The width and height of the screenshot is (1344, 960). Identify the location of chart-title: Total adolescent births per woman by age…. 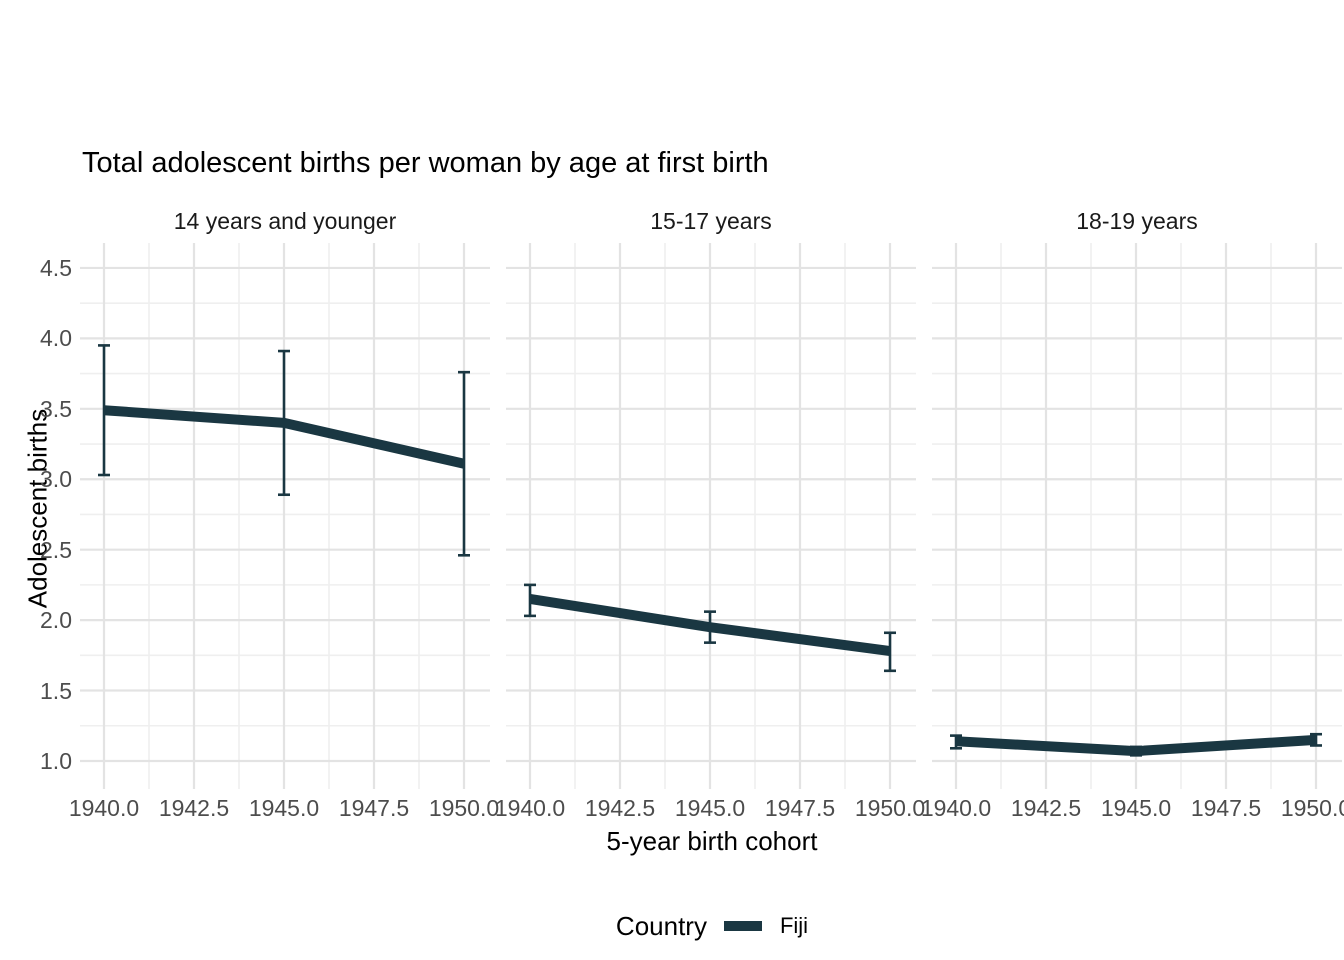
(425, 163).